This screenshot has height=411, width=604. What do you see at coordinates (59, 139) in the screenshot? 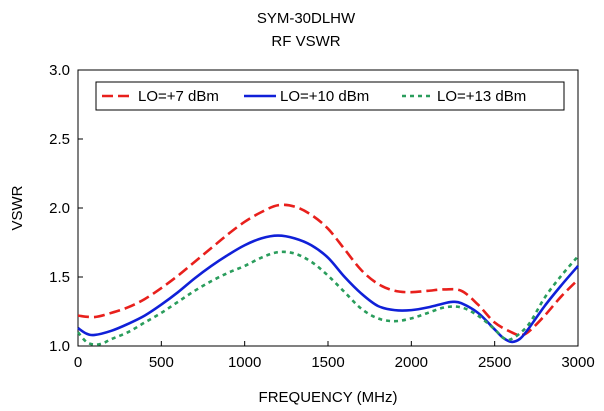
I see `y-tick-label: 2.5` at bounding box center [59, 139].